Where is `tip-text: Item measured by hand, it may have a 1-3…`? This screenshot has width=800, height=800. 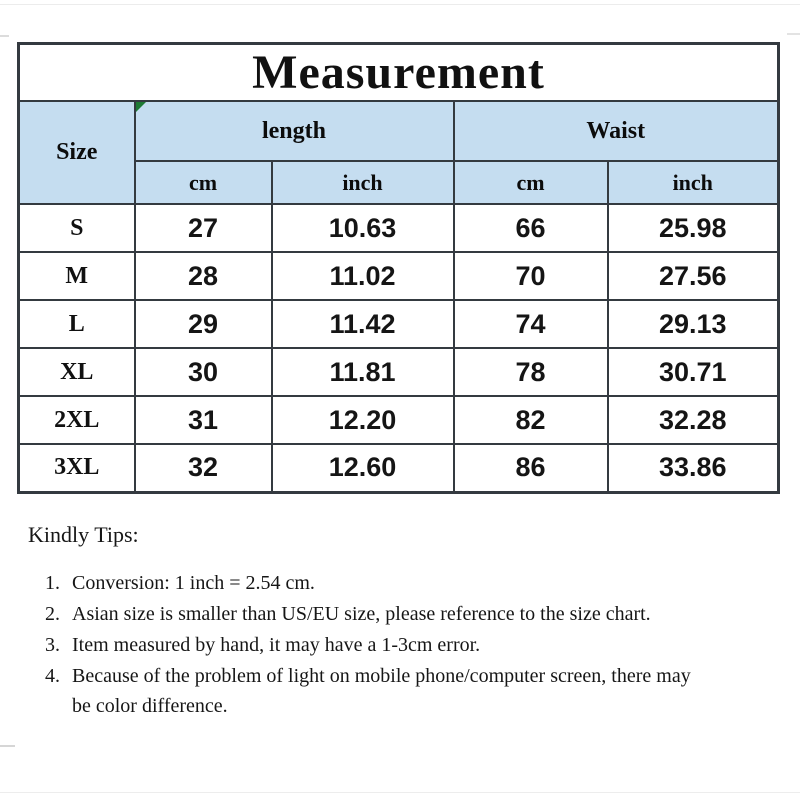
tip-text: Item measured by hand, it may have a 1-3… is located at coordinates (276, 645).